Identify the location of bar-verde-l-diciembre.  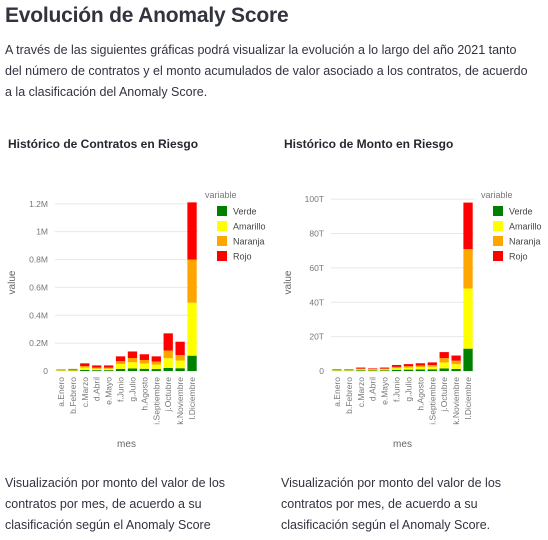
(192, 363).